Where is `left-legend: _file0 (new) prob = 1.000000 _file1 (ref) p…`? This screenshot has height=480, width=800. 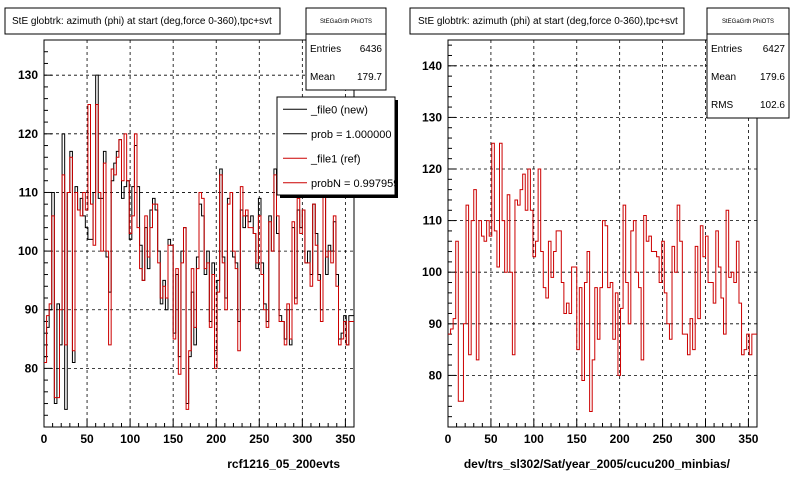
left-legend: _file0 (new) prob = 1.000000 _file1 (ref) p… is located at coordinates (337, 147).